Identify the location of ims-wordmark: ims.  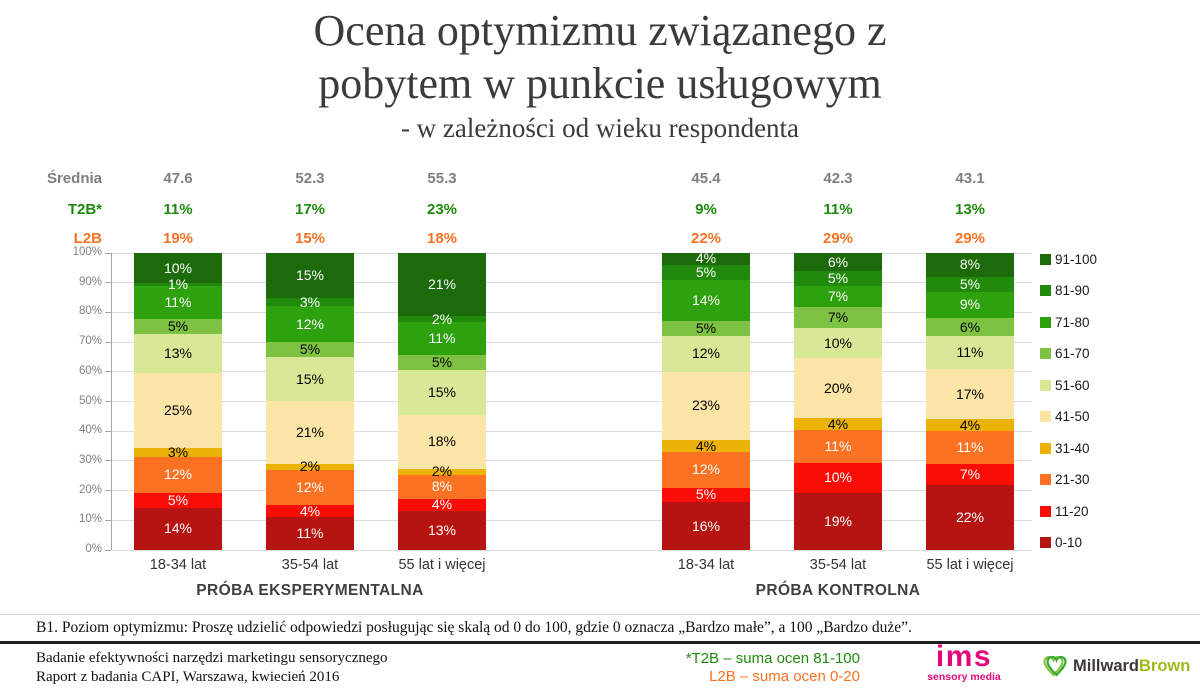
(964, 656).